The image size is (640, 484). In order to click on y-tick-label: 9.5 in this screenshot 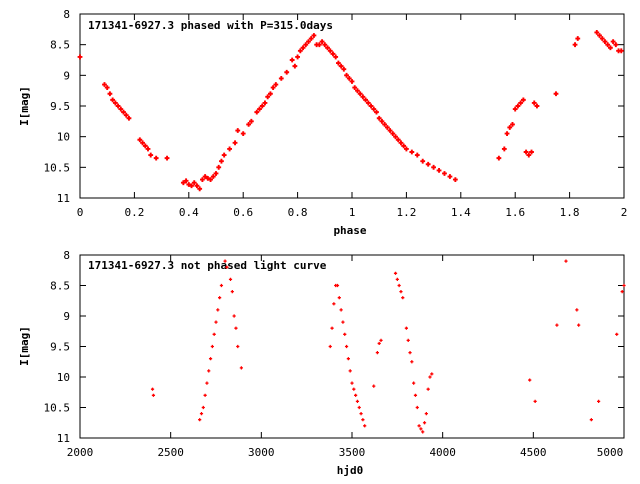, I will do `click(60, 106)`.